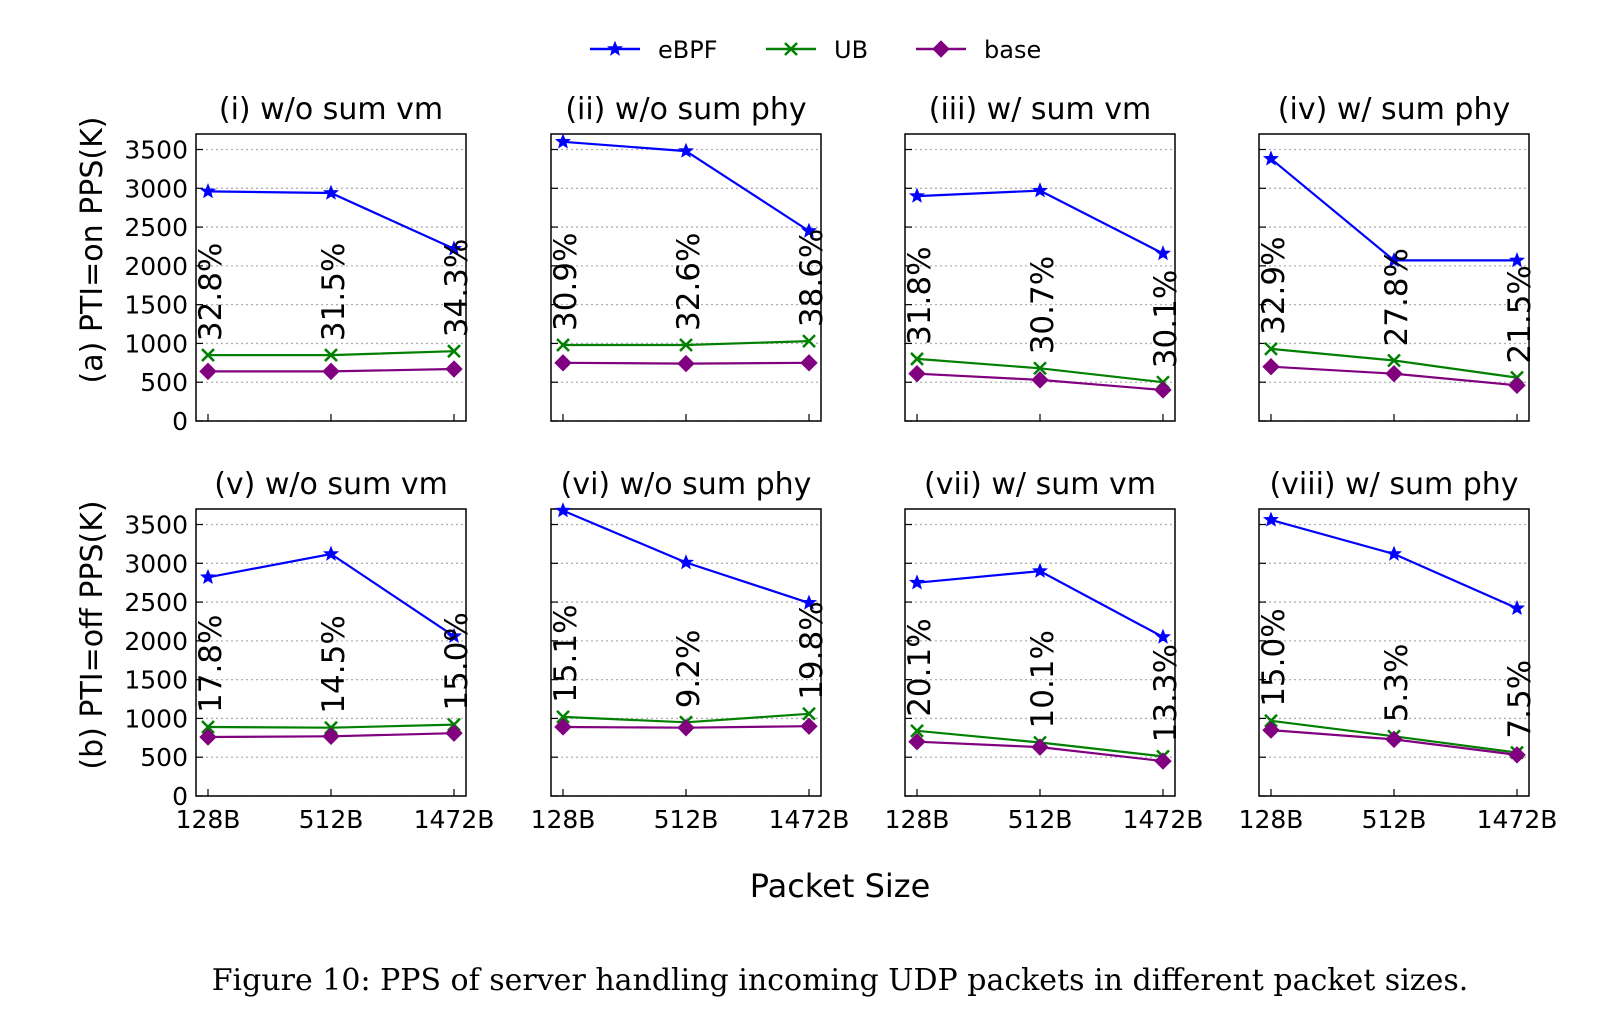 The image size is (1608, 1009). Describe the element at coordinates (92, 634) in the screenshot. I see `row-label-b: (b) PTI=off PPS(K)` at that location.